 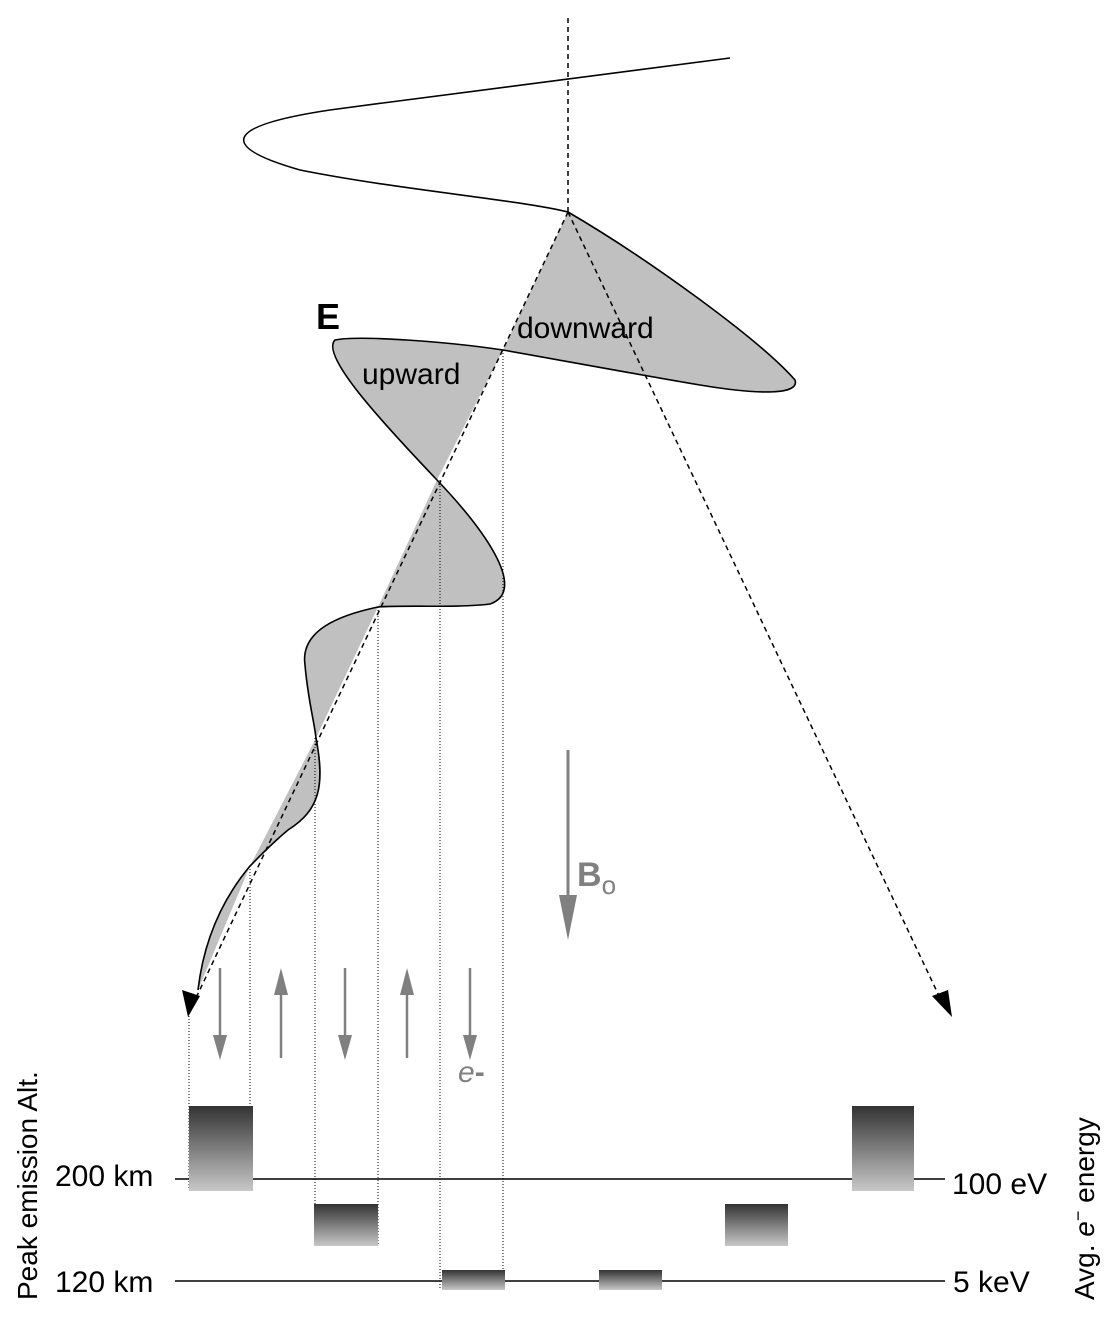 I want to click on b-field-label: Bo, so click(x=596, y=878).